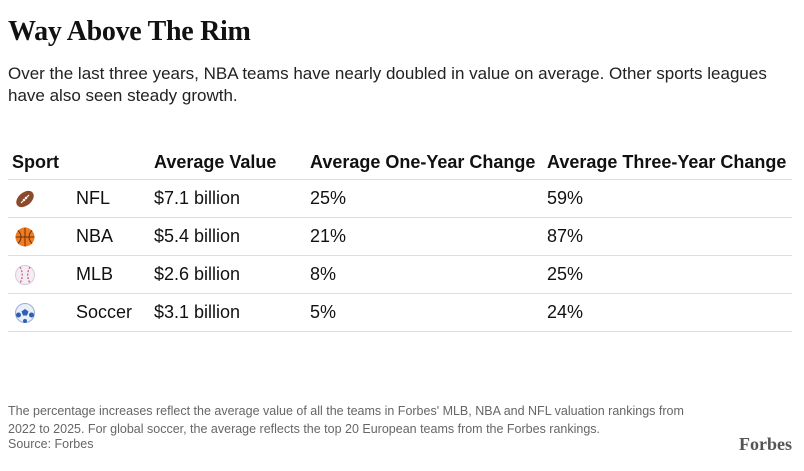 Image resolution: width=804 pixels, height=471 pixels. What do you see at coordinates (424, 165) in the screenshot?
I see `column-header: Average One-Year Change` at bounding box center [424, 165].